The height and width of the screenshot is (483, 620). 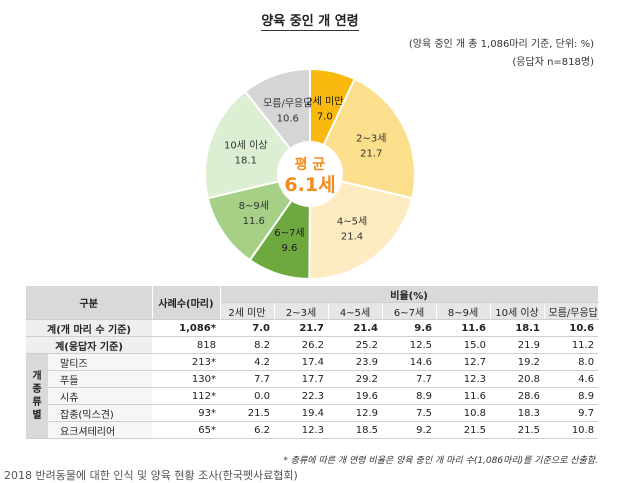 I want to click on row-label: 요크셔테리어, so click(x=100, y=430).